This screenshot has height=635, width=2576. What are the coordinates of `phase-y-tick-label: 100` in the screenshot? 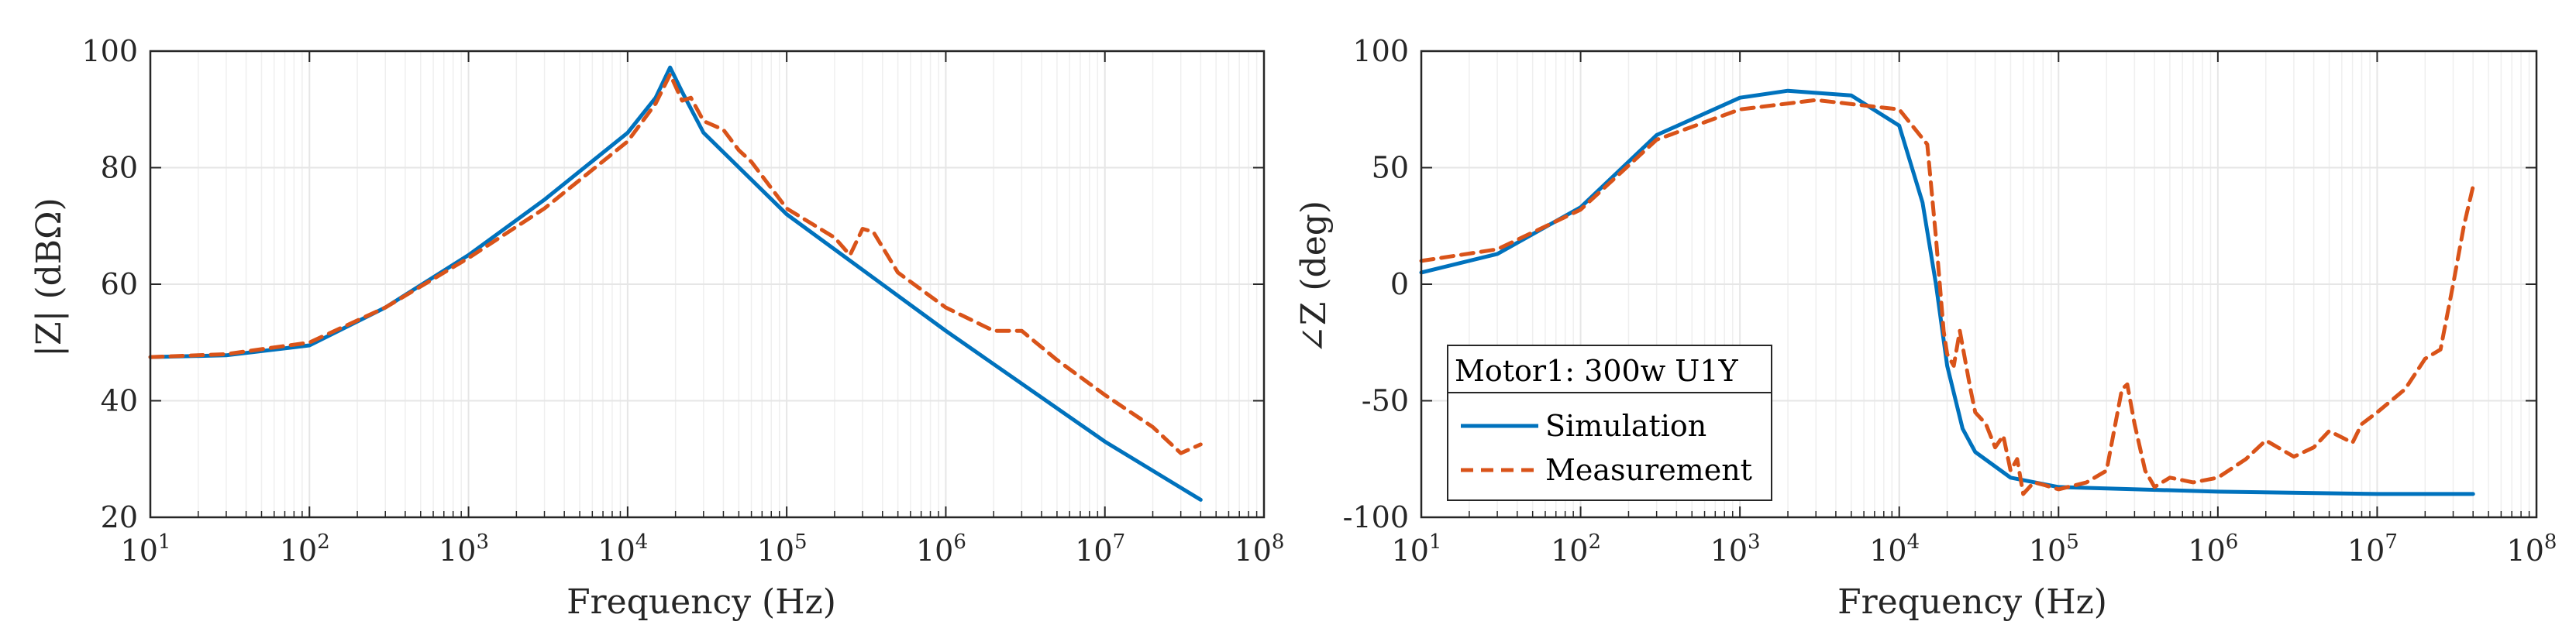 It's located at (1380, 51).